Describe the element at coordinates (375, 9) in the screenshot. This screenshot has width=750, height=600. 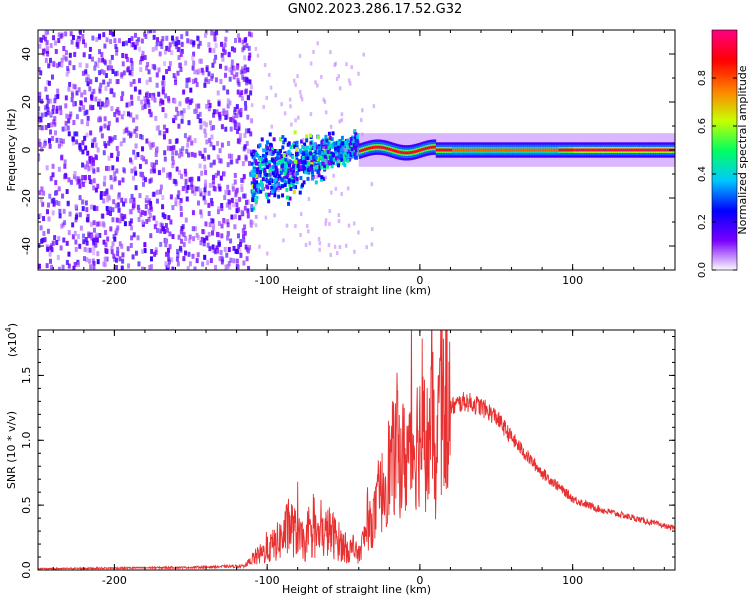
I see `figure-title: GN02.2023.286.17.52.G32` at that location.